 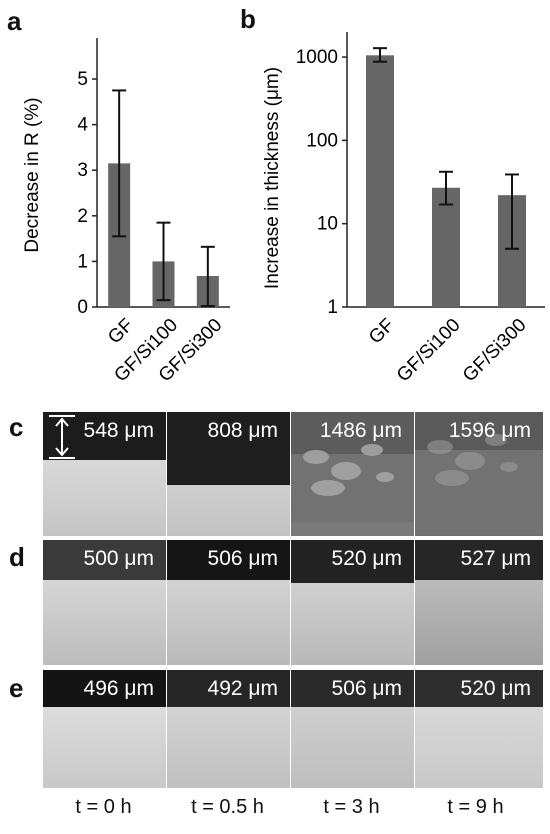 What do you see at coordinates (118, 688) in the screenshot?
I see `thickness-label: 496 μm` at bounding box center [118, 688].